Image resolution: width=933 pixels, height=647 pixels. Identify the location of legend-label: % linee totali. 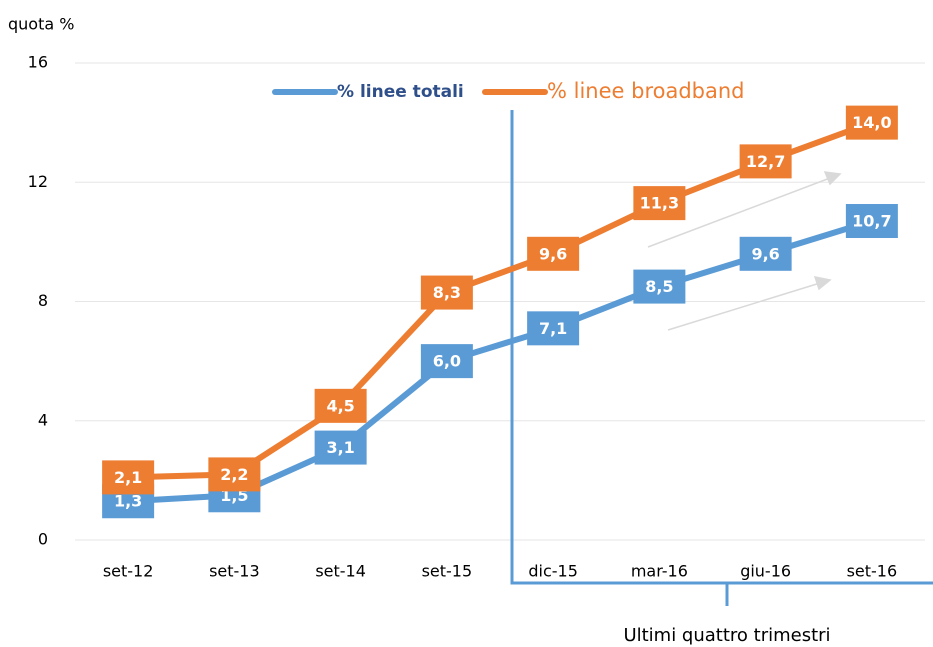
(400, 92).